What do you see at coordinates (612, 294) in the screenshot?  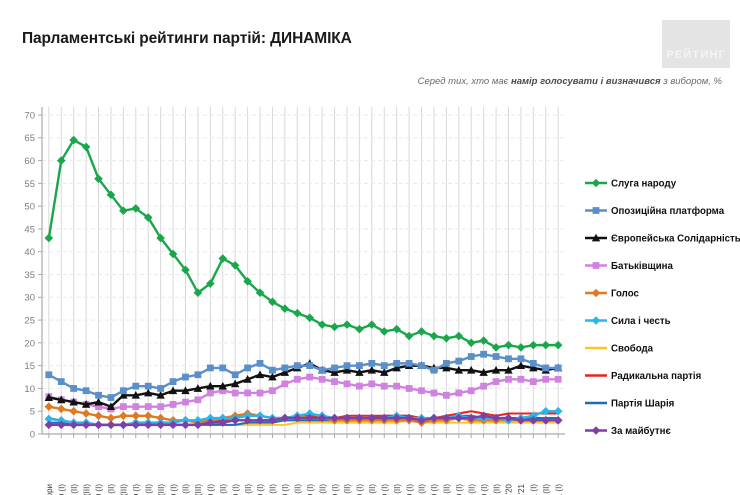 I see `legend-item-4: Голос` at bounding box center [612, 294].